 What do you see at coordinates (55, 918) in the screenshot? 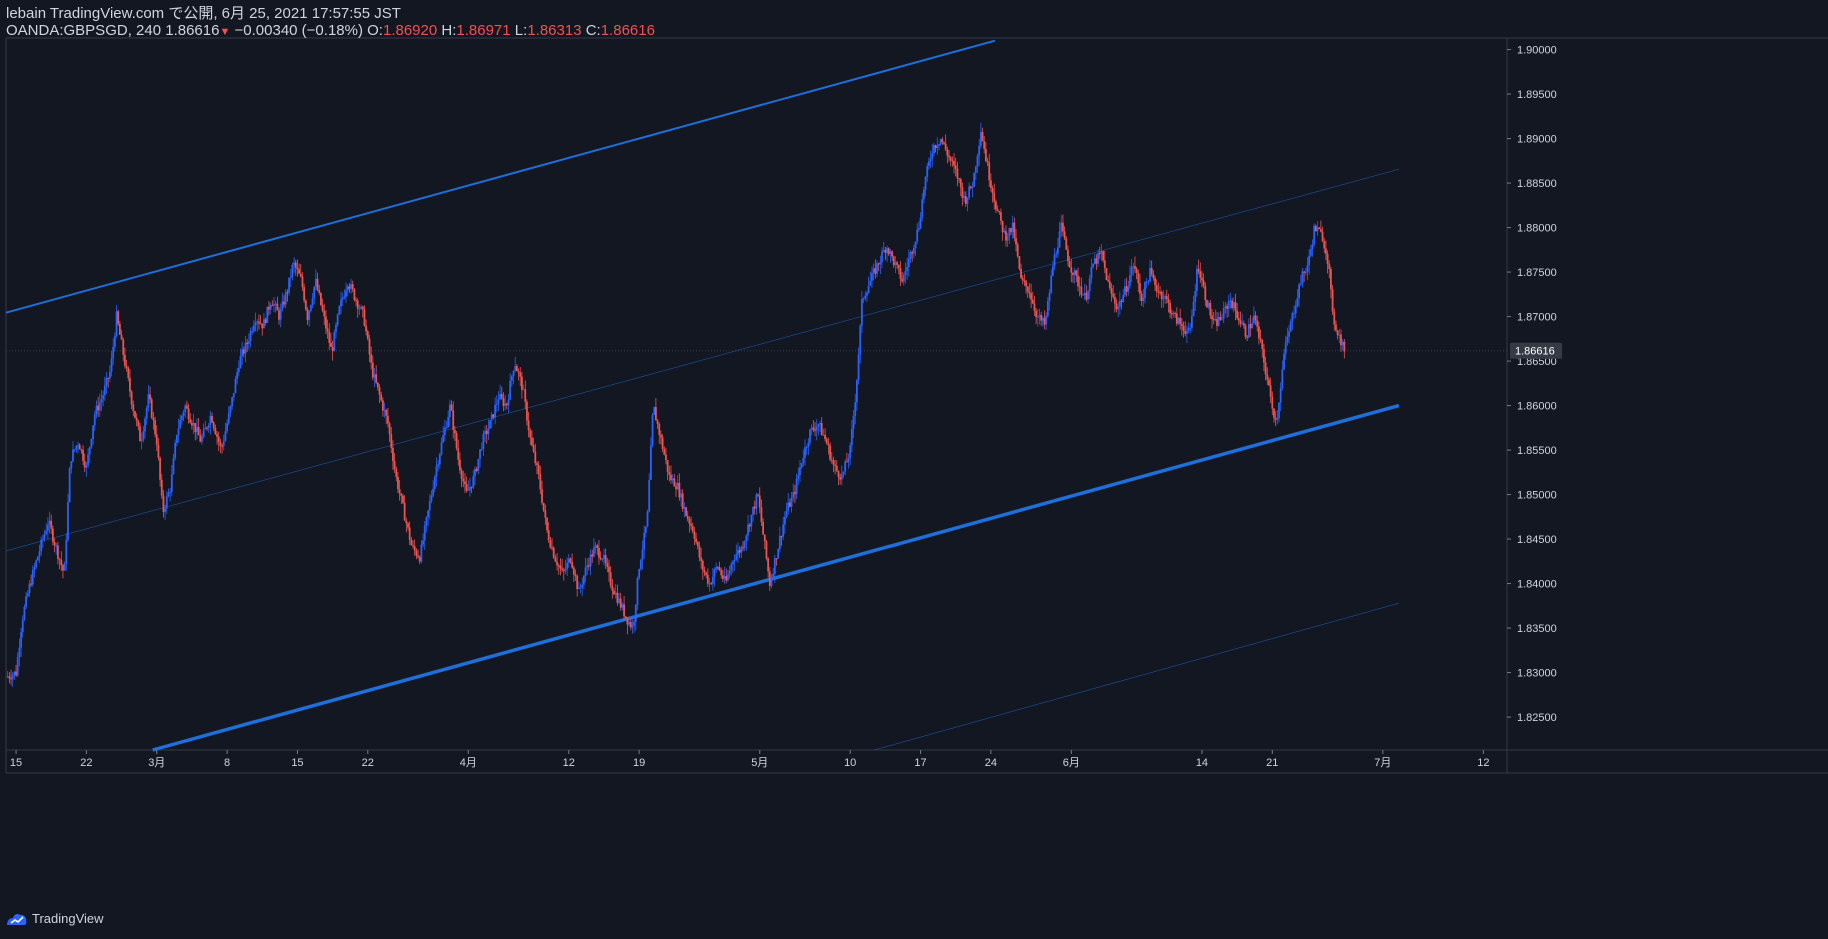
I see `tradingview-brand: TradingView` at bounding box center [55, 918].